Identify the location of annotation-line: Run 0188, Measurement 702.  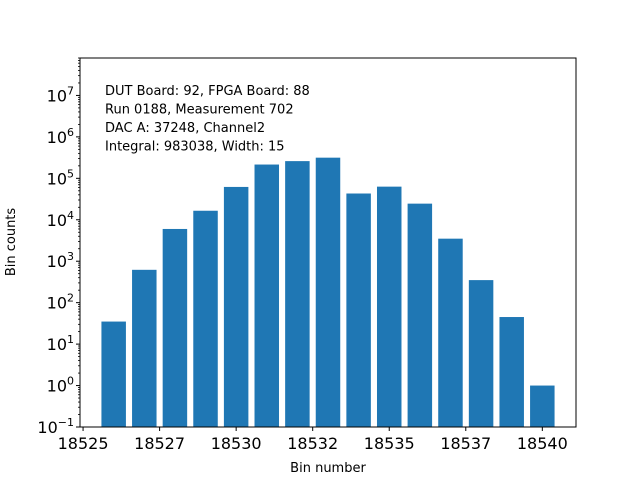
(199, 110).